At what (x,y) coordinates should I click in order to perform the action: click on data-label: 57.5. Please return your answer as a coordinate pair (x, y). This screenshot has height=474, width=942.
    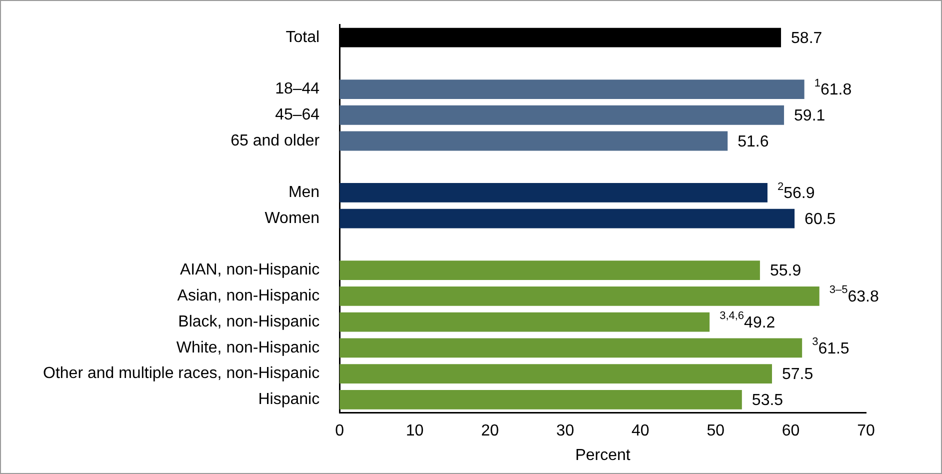
    Looking at the image, I should click on (798, 375).